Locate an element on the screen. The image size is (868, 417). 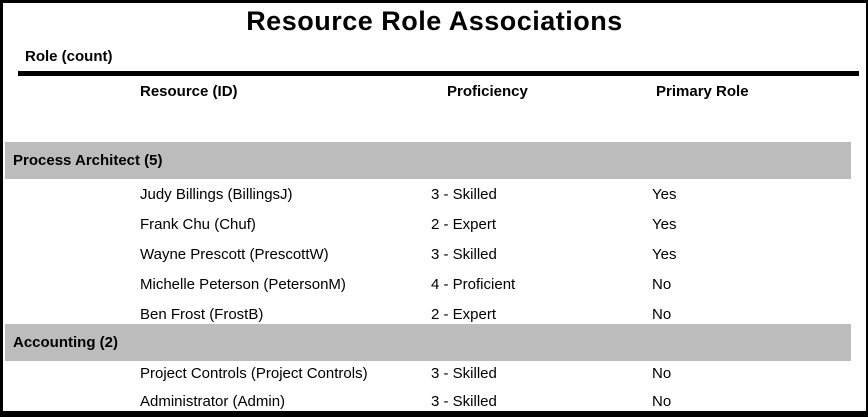
report-title: Resource Role Associations is located at coordinates (434, 21).